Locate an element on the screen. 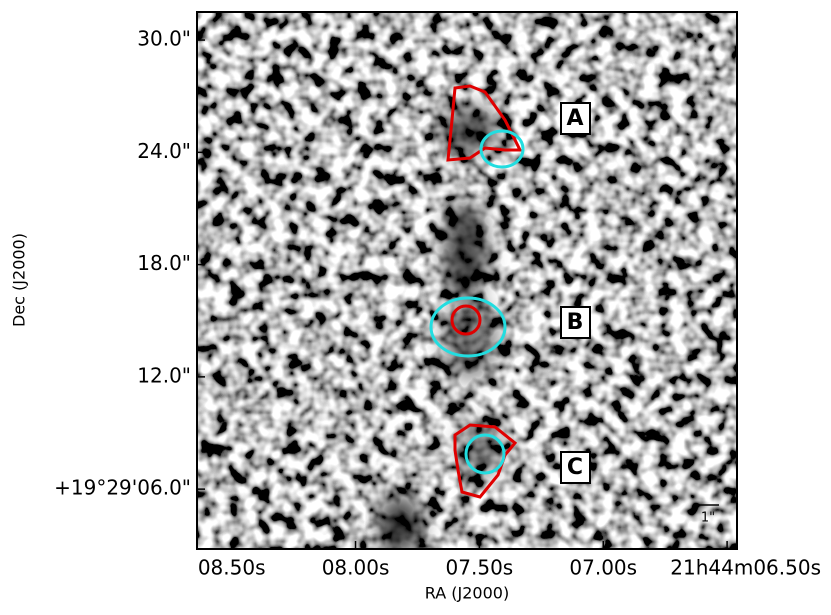 This screenshot has width=831, height=615. circle-b is located at coordinates (468, 327).